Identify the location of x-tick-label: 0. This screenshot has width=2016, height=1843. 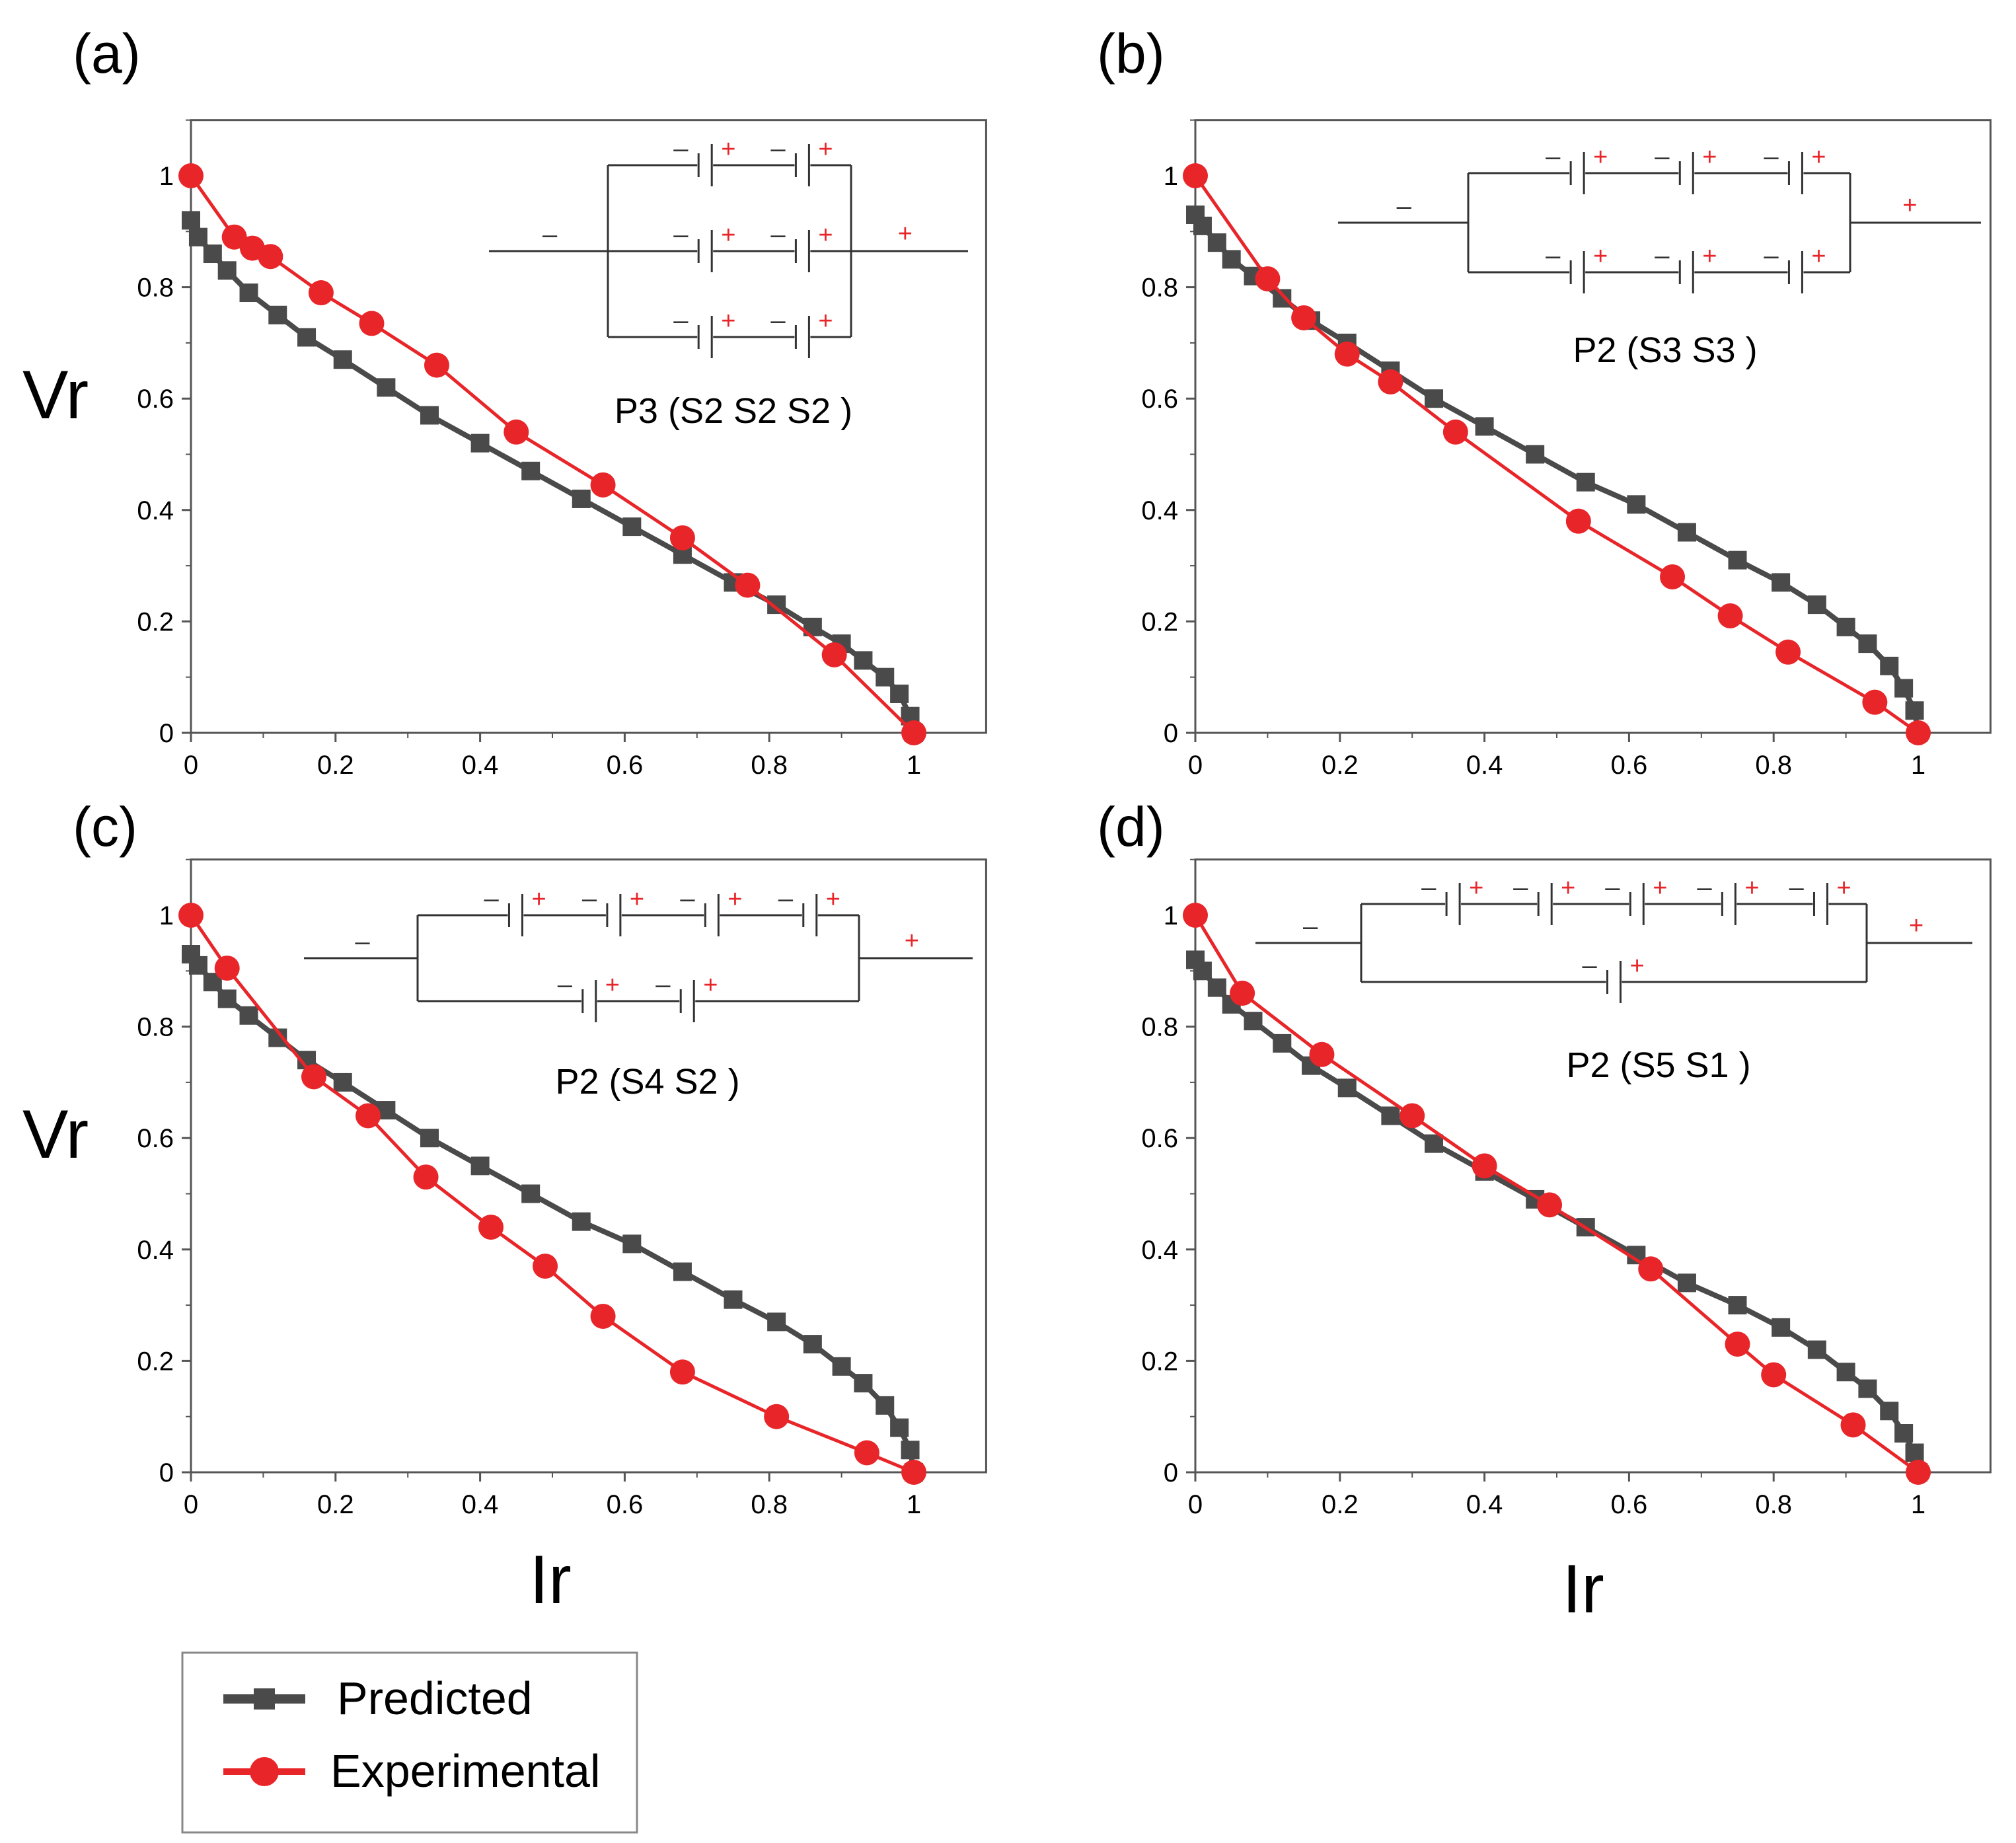
(191, 1504).